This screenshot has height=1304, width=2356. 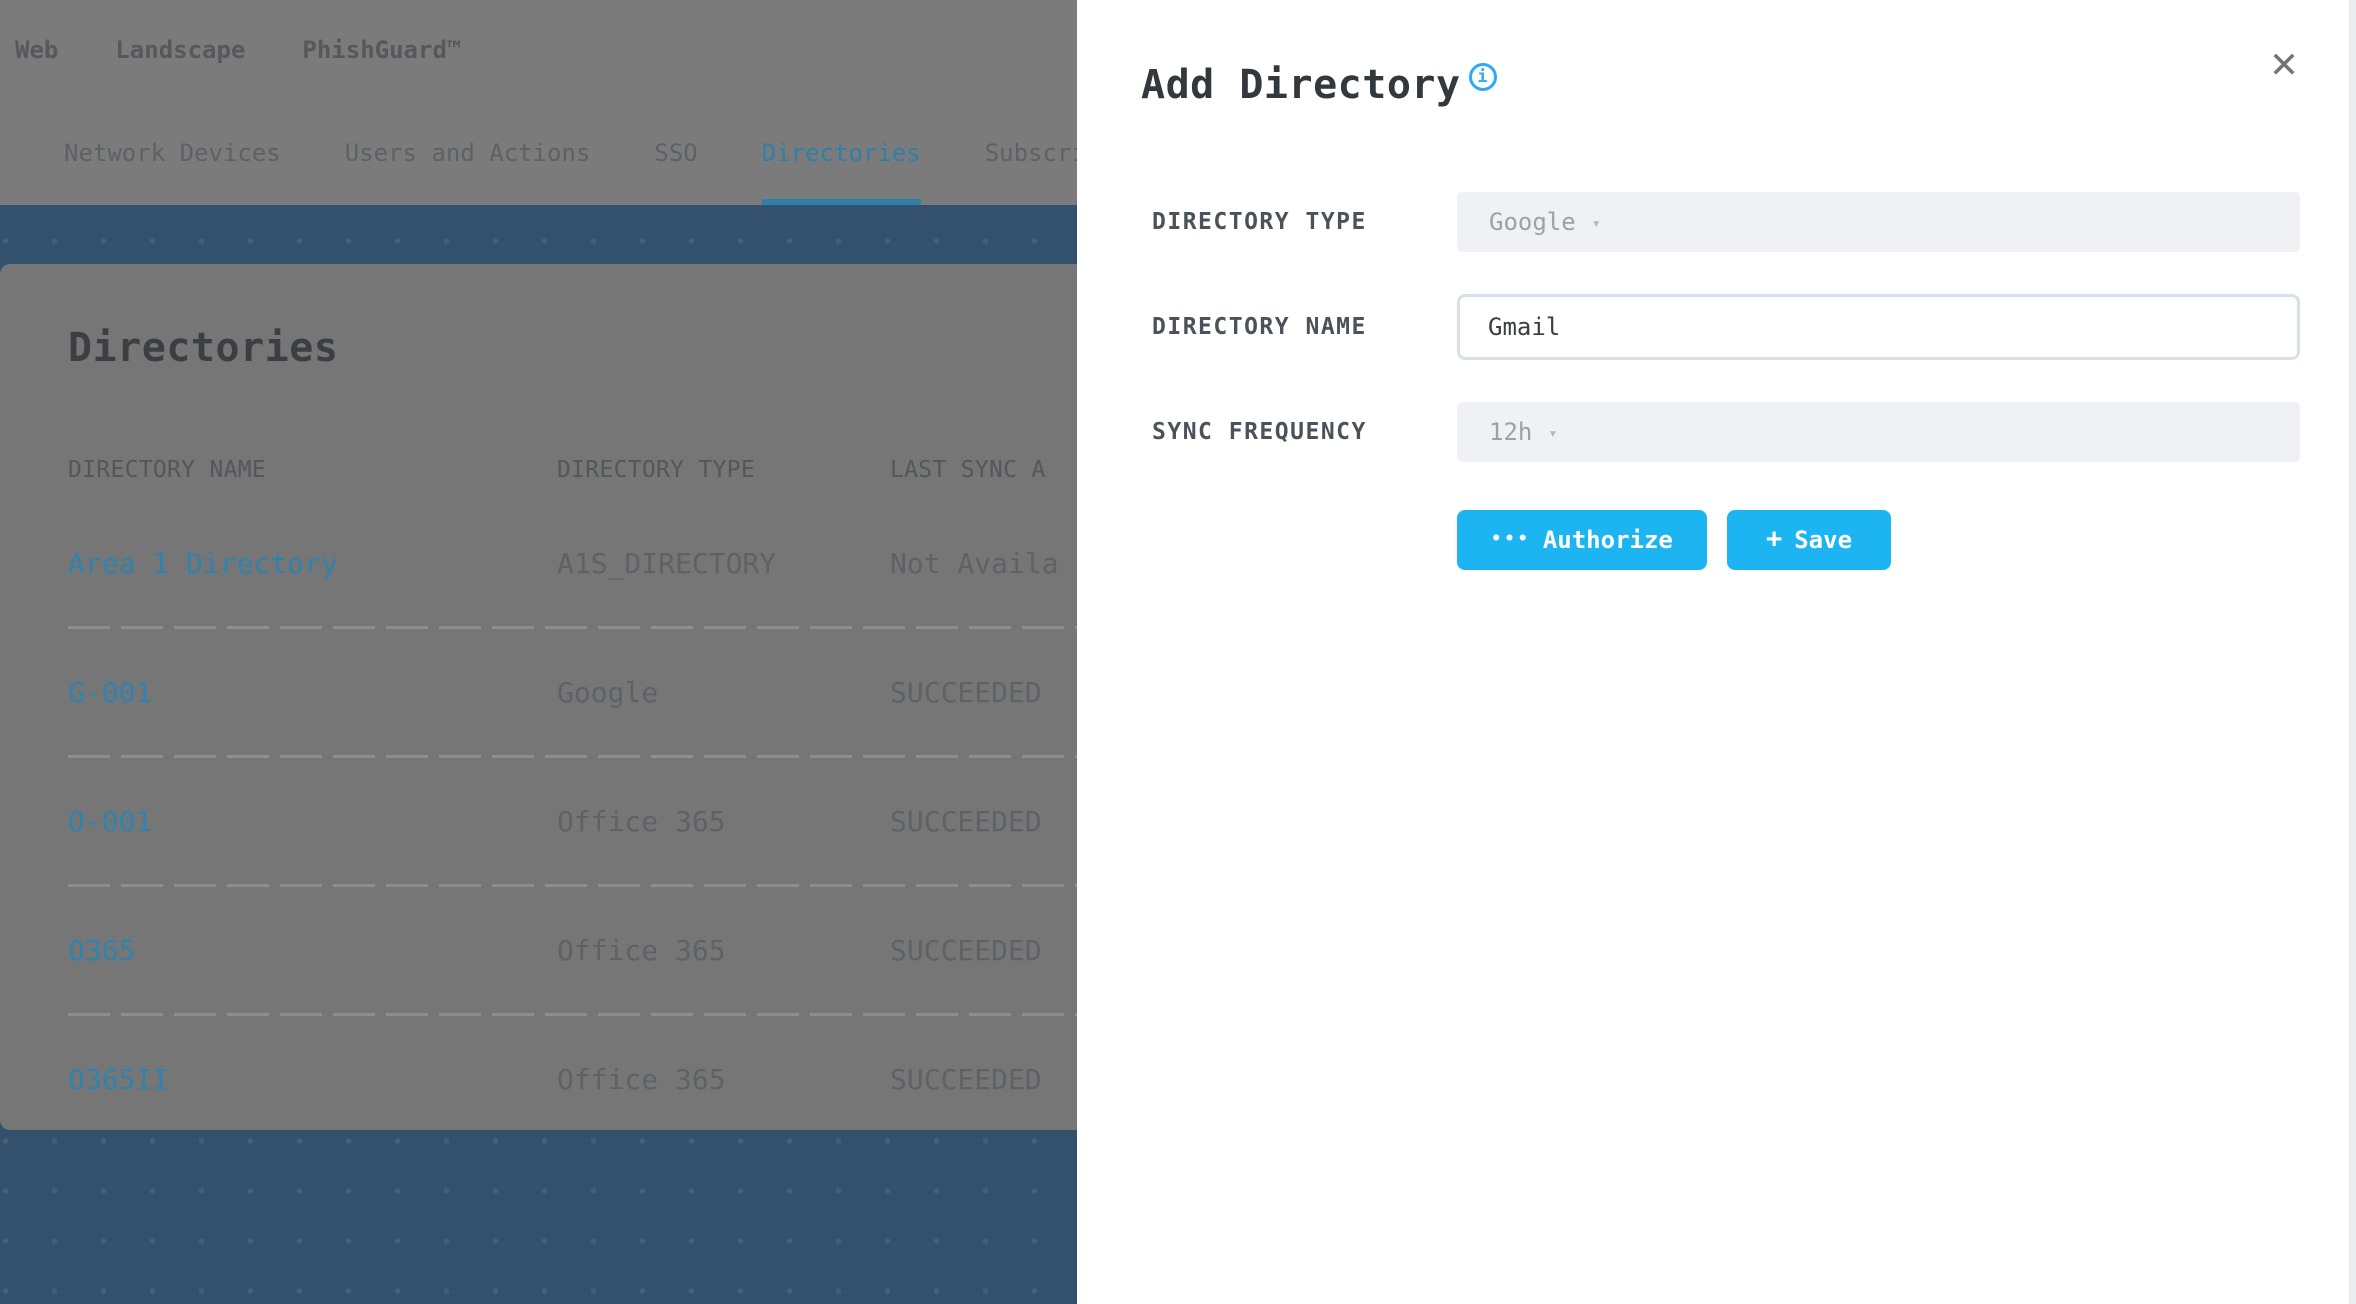 What do you see at coordinates (1259, 432) in the screenshot?
I see `sync-frequency-label: SYNC FREQUENCY` at bounding box center [1259, 432].